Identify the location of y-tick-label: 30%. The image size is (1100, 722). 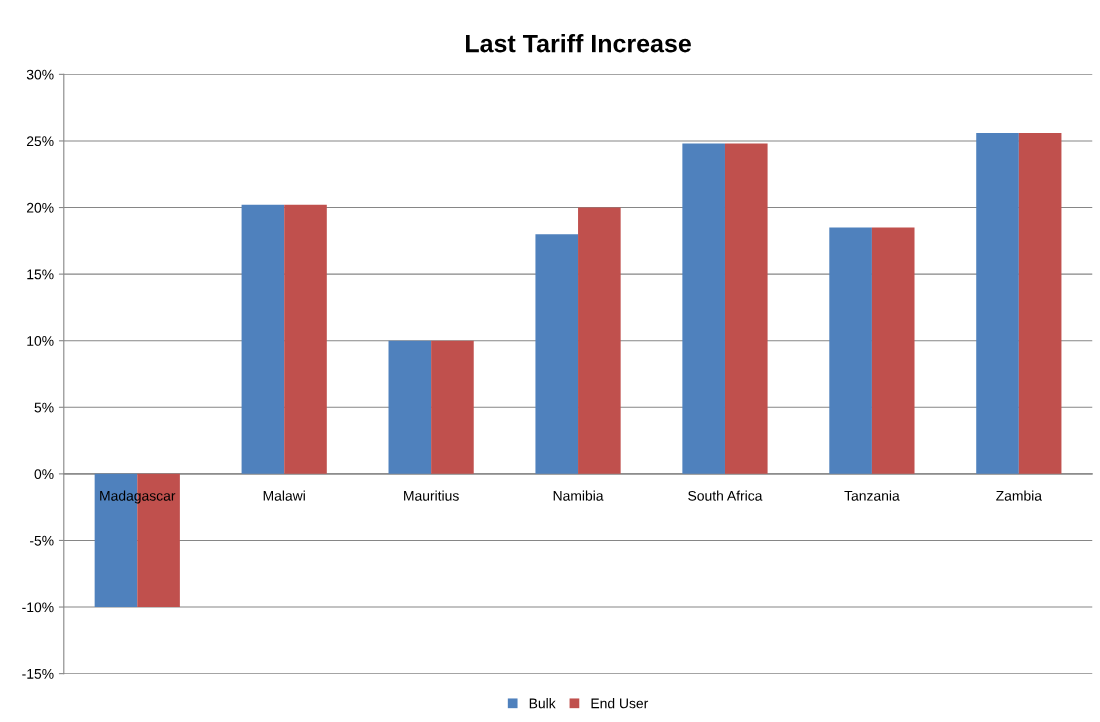
(40, 74).